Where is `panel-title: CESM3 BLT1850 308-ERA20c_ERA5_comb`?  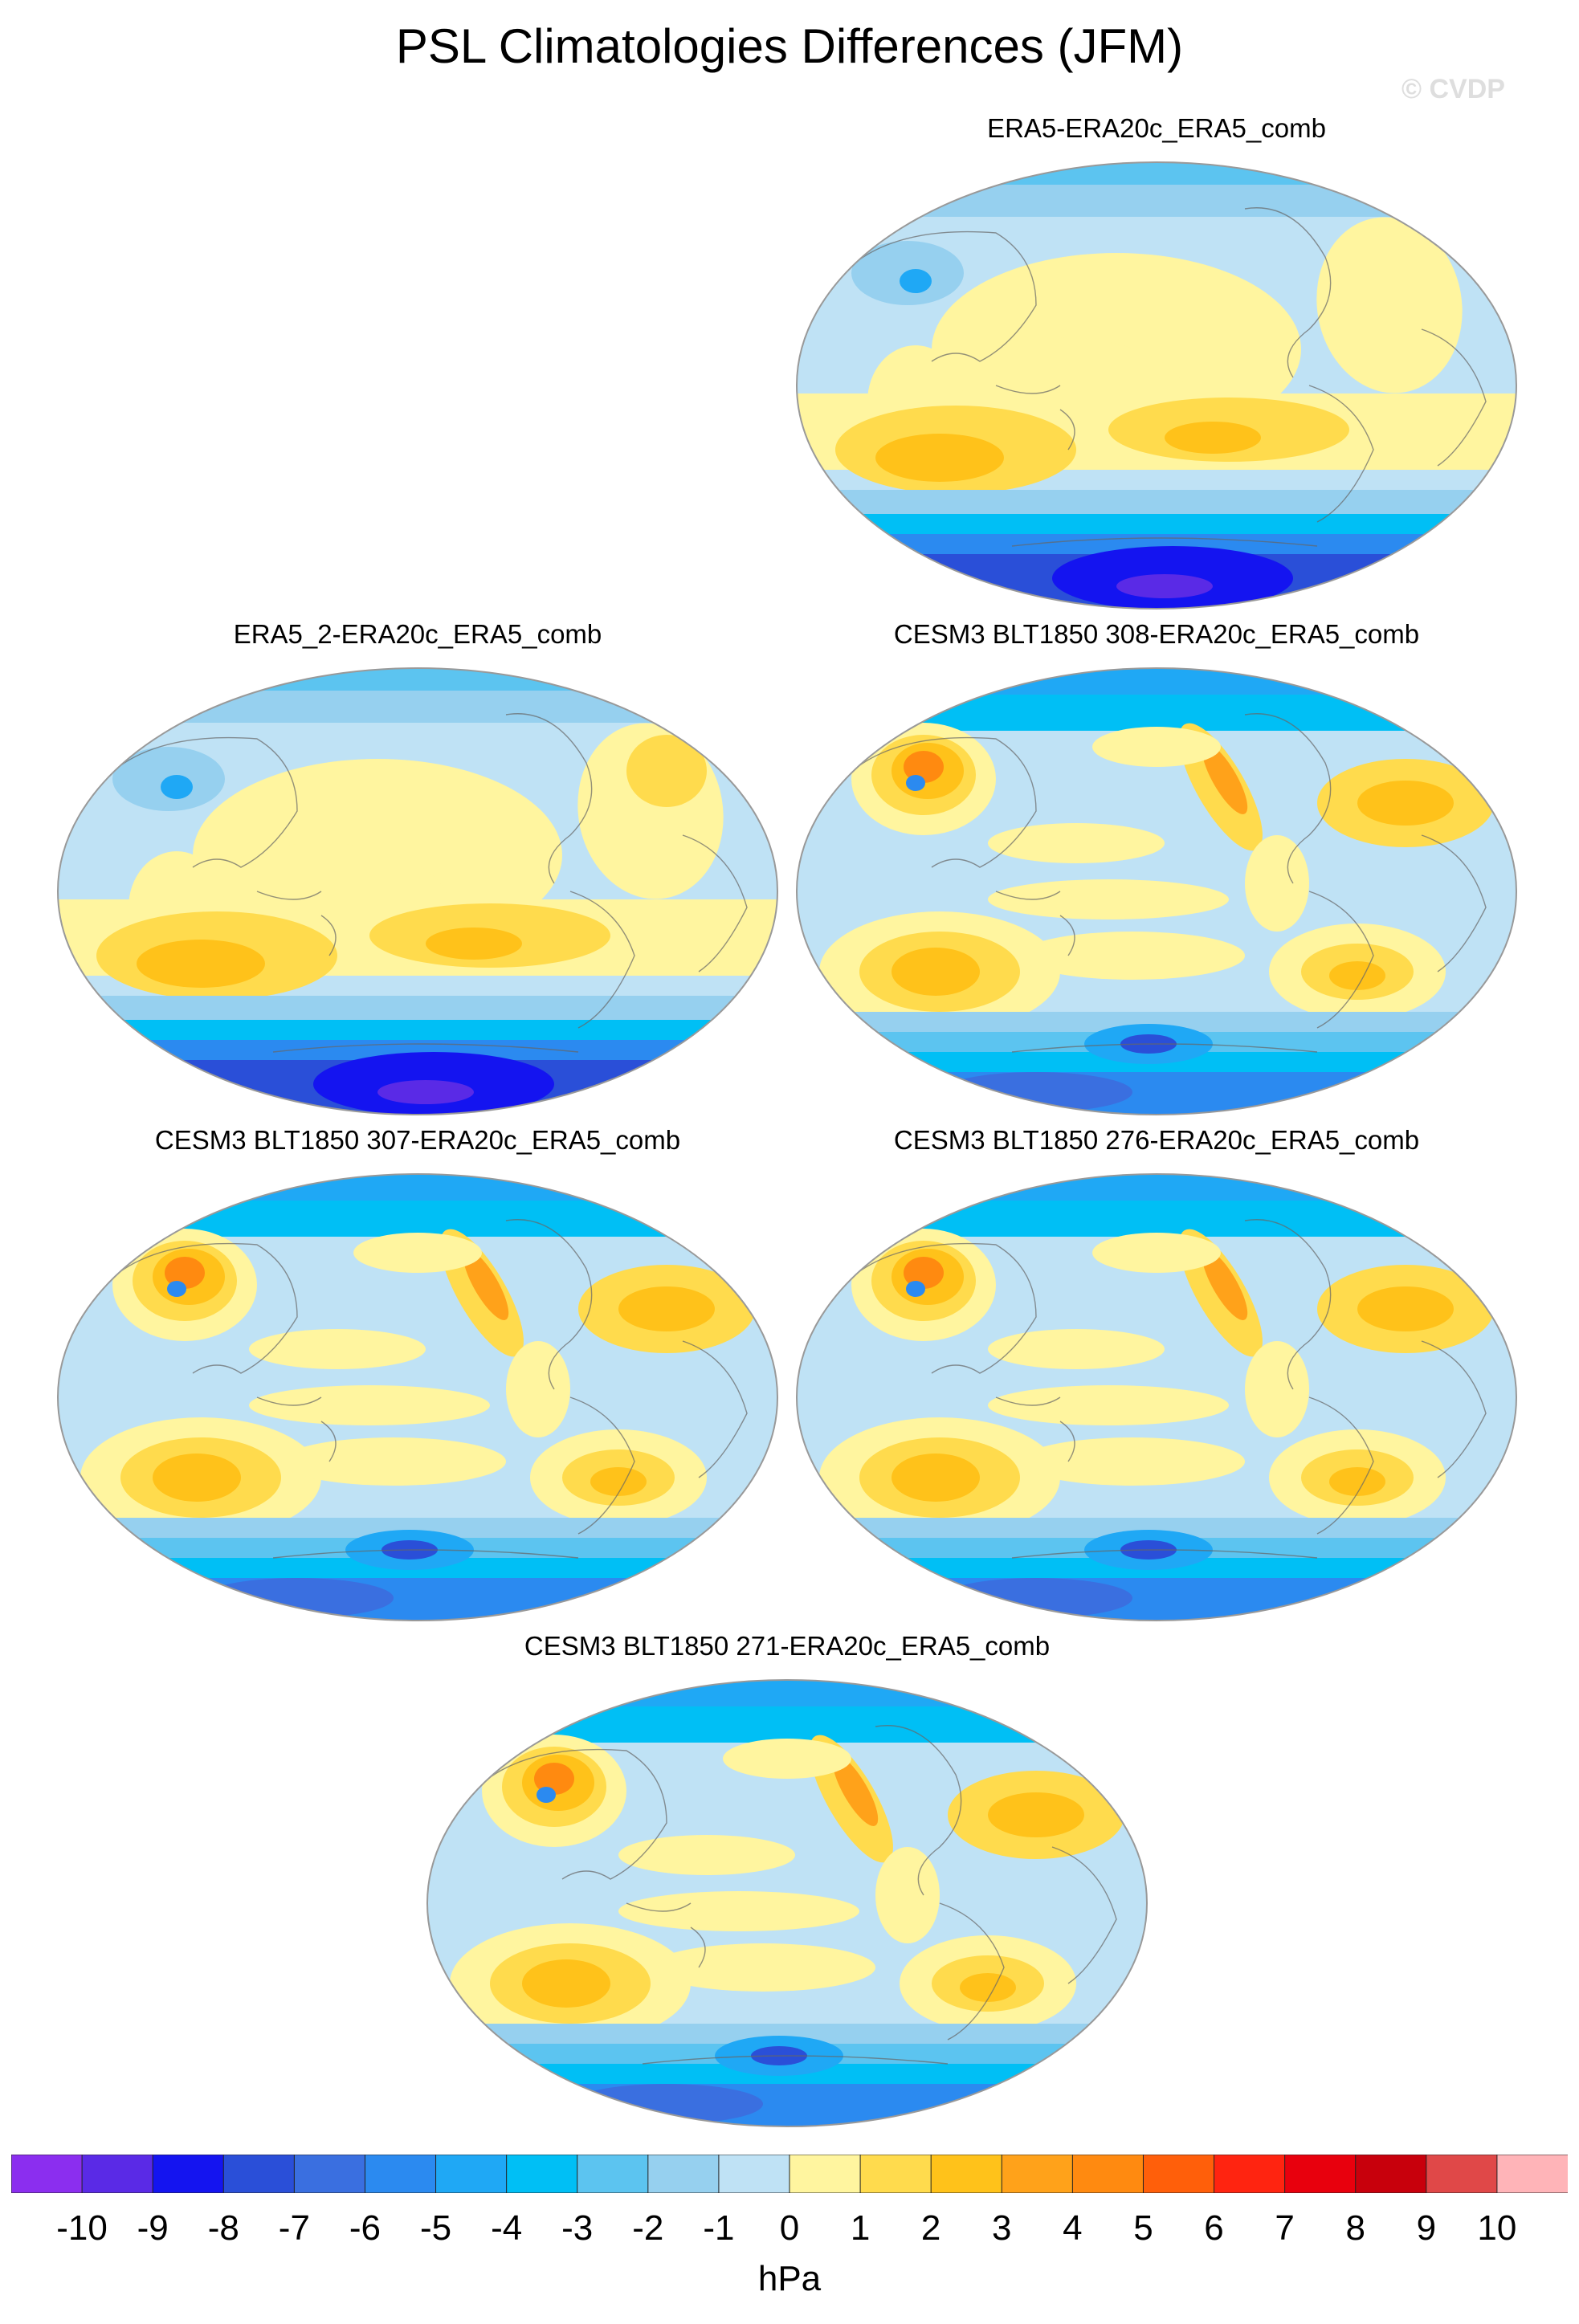
panel-title: CESM3 BLT1850 308-ERA20c_ERA5_comb is located at coordinates (1156, 634).